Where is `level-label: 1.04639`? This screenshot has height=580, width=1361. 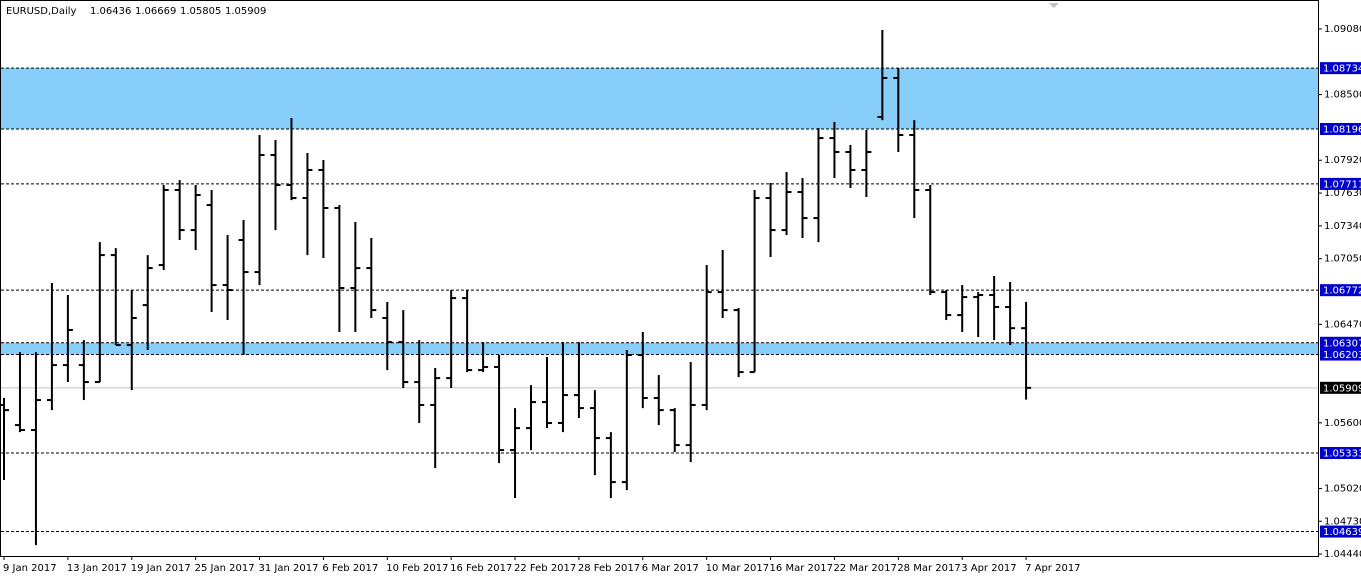 level-label: 1.04639 is located at coordinates (1342, 532).